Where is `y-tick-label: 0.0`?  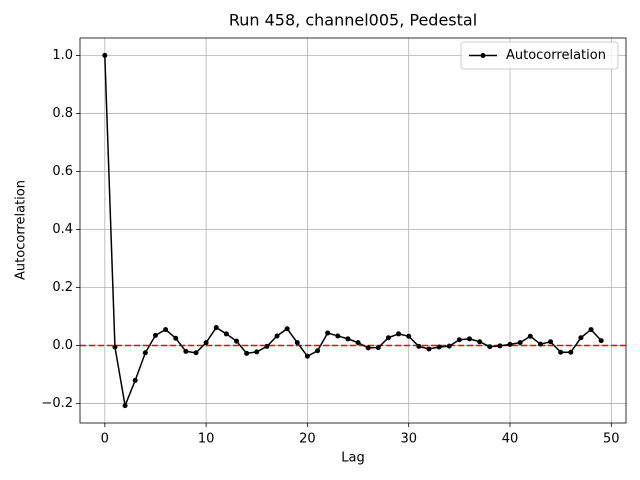 y-tick-label: 0.0 is located at coordinates (62, 345).